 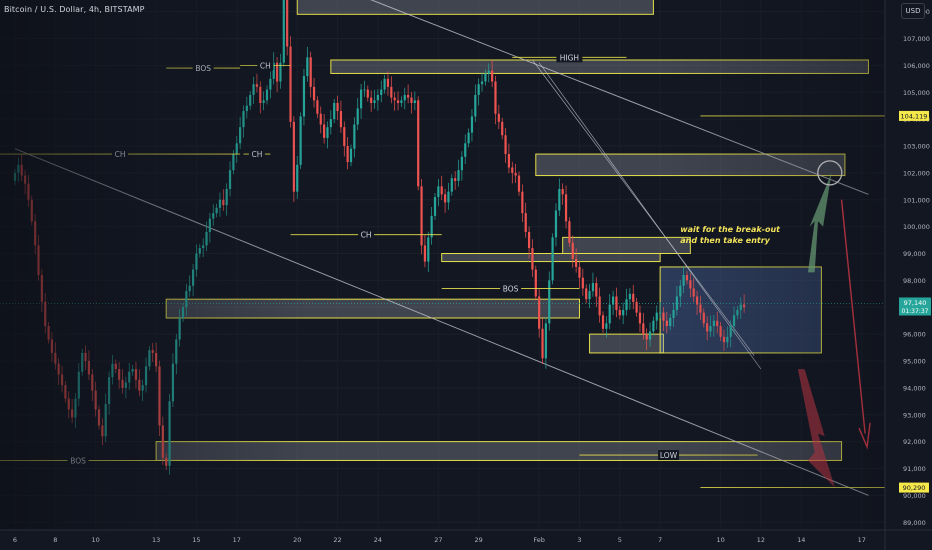 I want to click on y-tick-label: 89,000, so click(x=914, y=523).